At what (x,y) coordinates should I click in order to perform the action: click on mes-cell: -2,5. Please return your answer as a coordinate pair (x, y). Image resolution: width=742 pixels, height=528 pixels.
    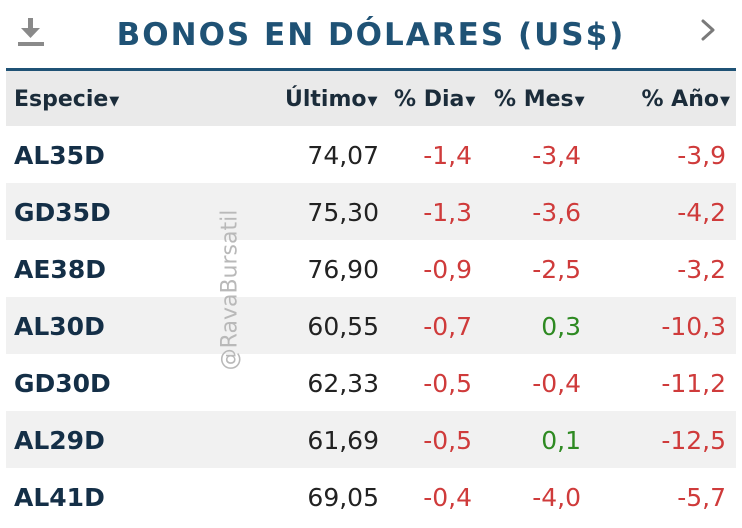
    Looking at the image, I should click on (556, 269).